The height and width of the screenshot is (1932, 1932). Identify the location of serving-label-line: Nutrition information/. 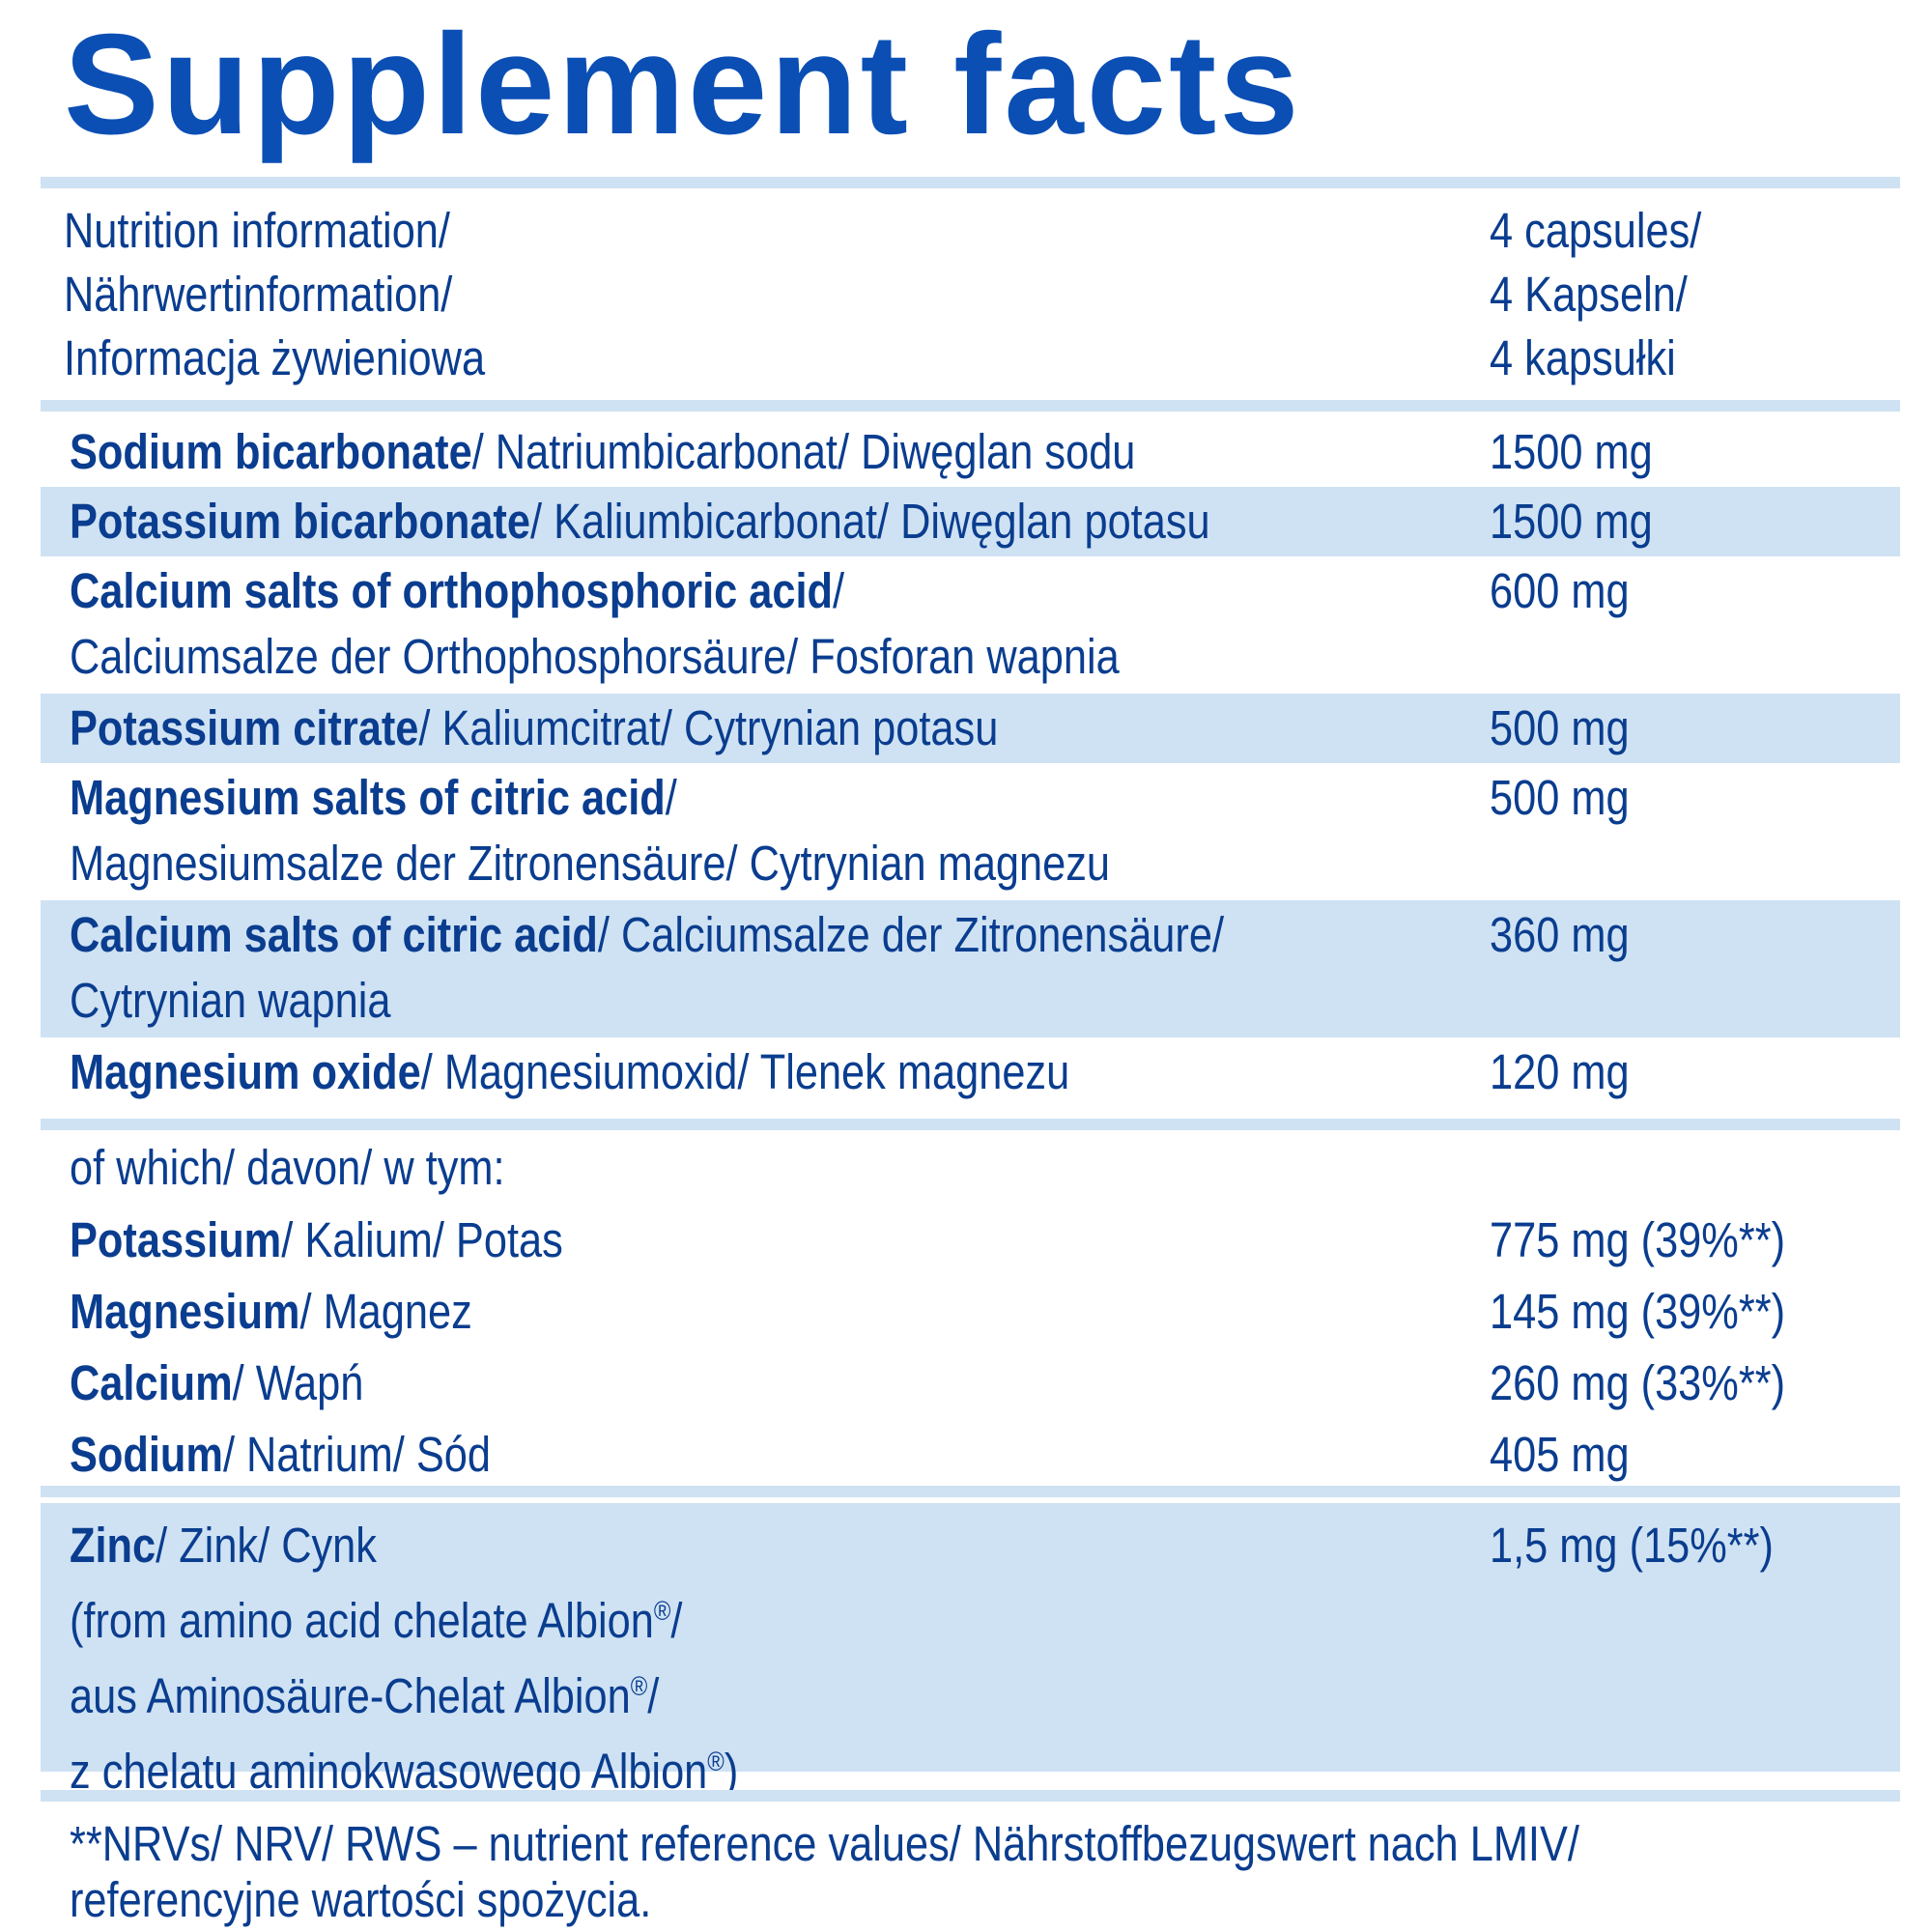
(257, 230).